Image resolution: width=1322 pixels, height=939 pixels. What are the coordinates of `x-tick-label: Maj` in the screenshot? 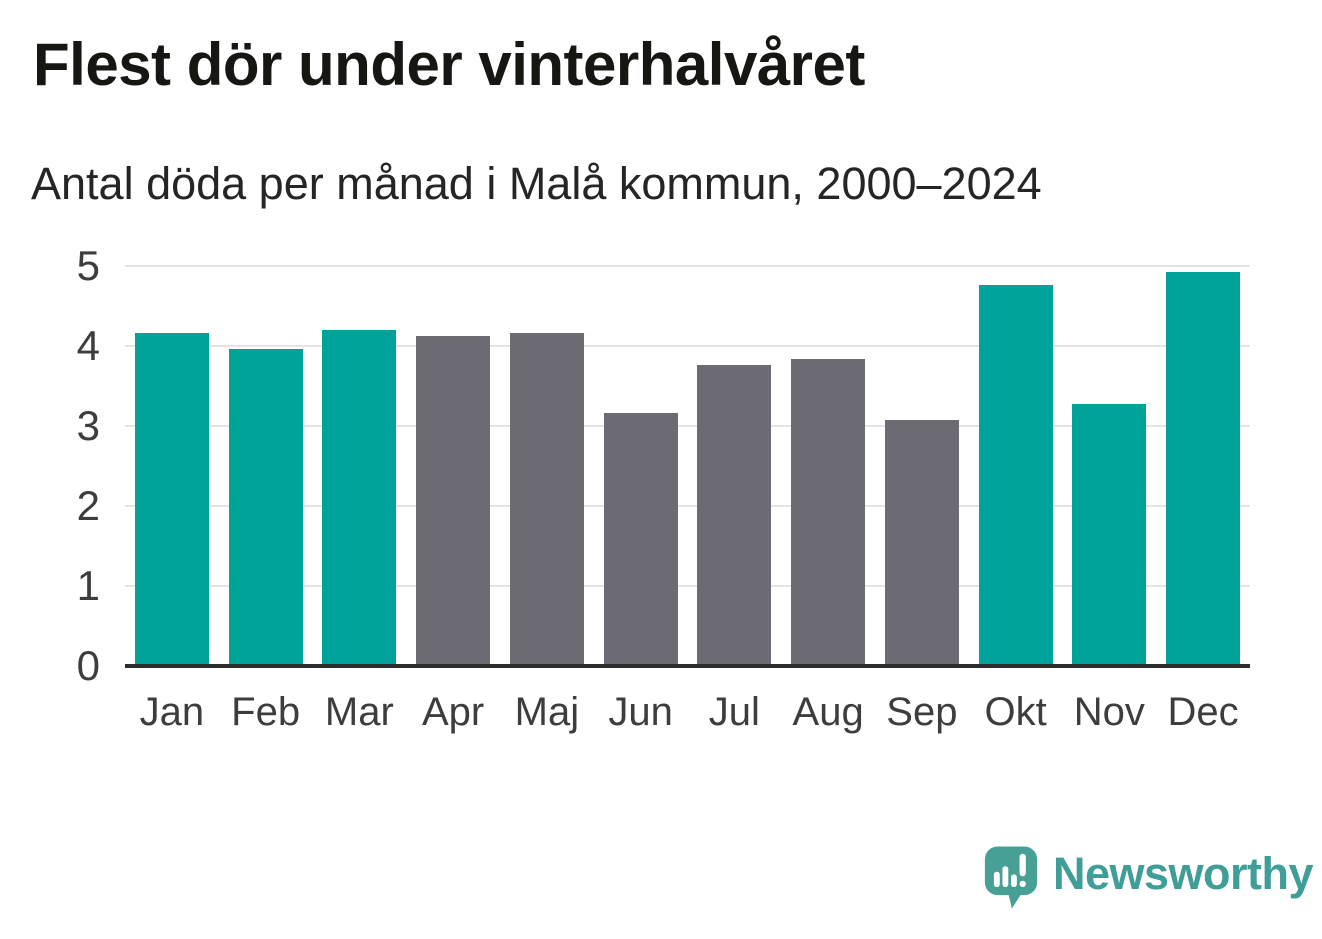 It's located at (547, 712).